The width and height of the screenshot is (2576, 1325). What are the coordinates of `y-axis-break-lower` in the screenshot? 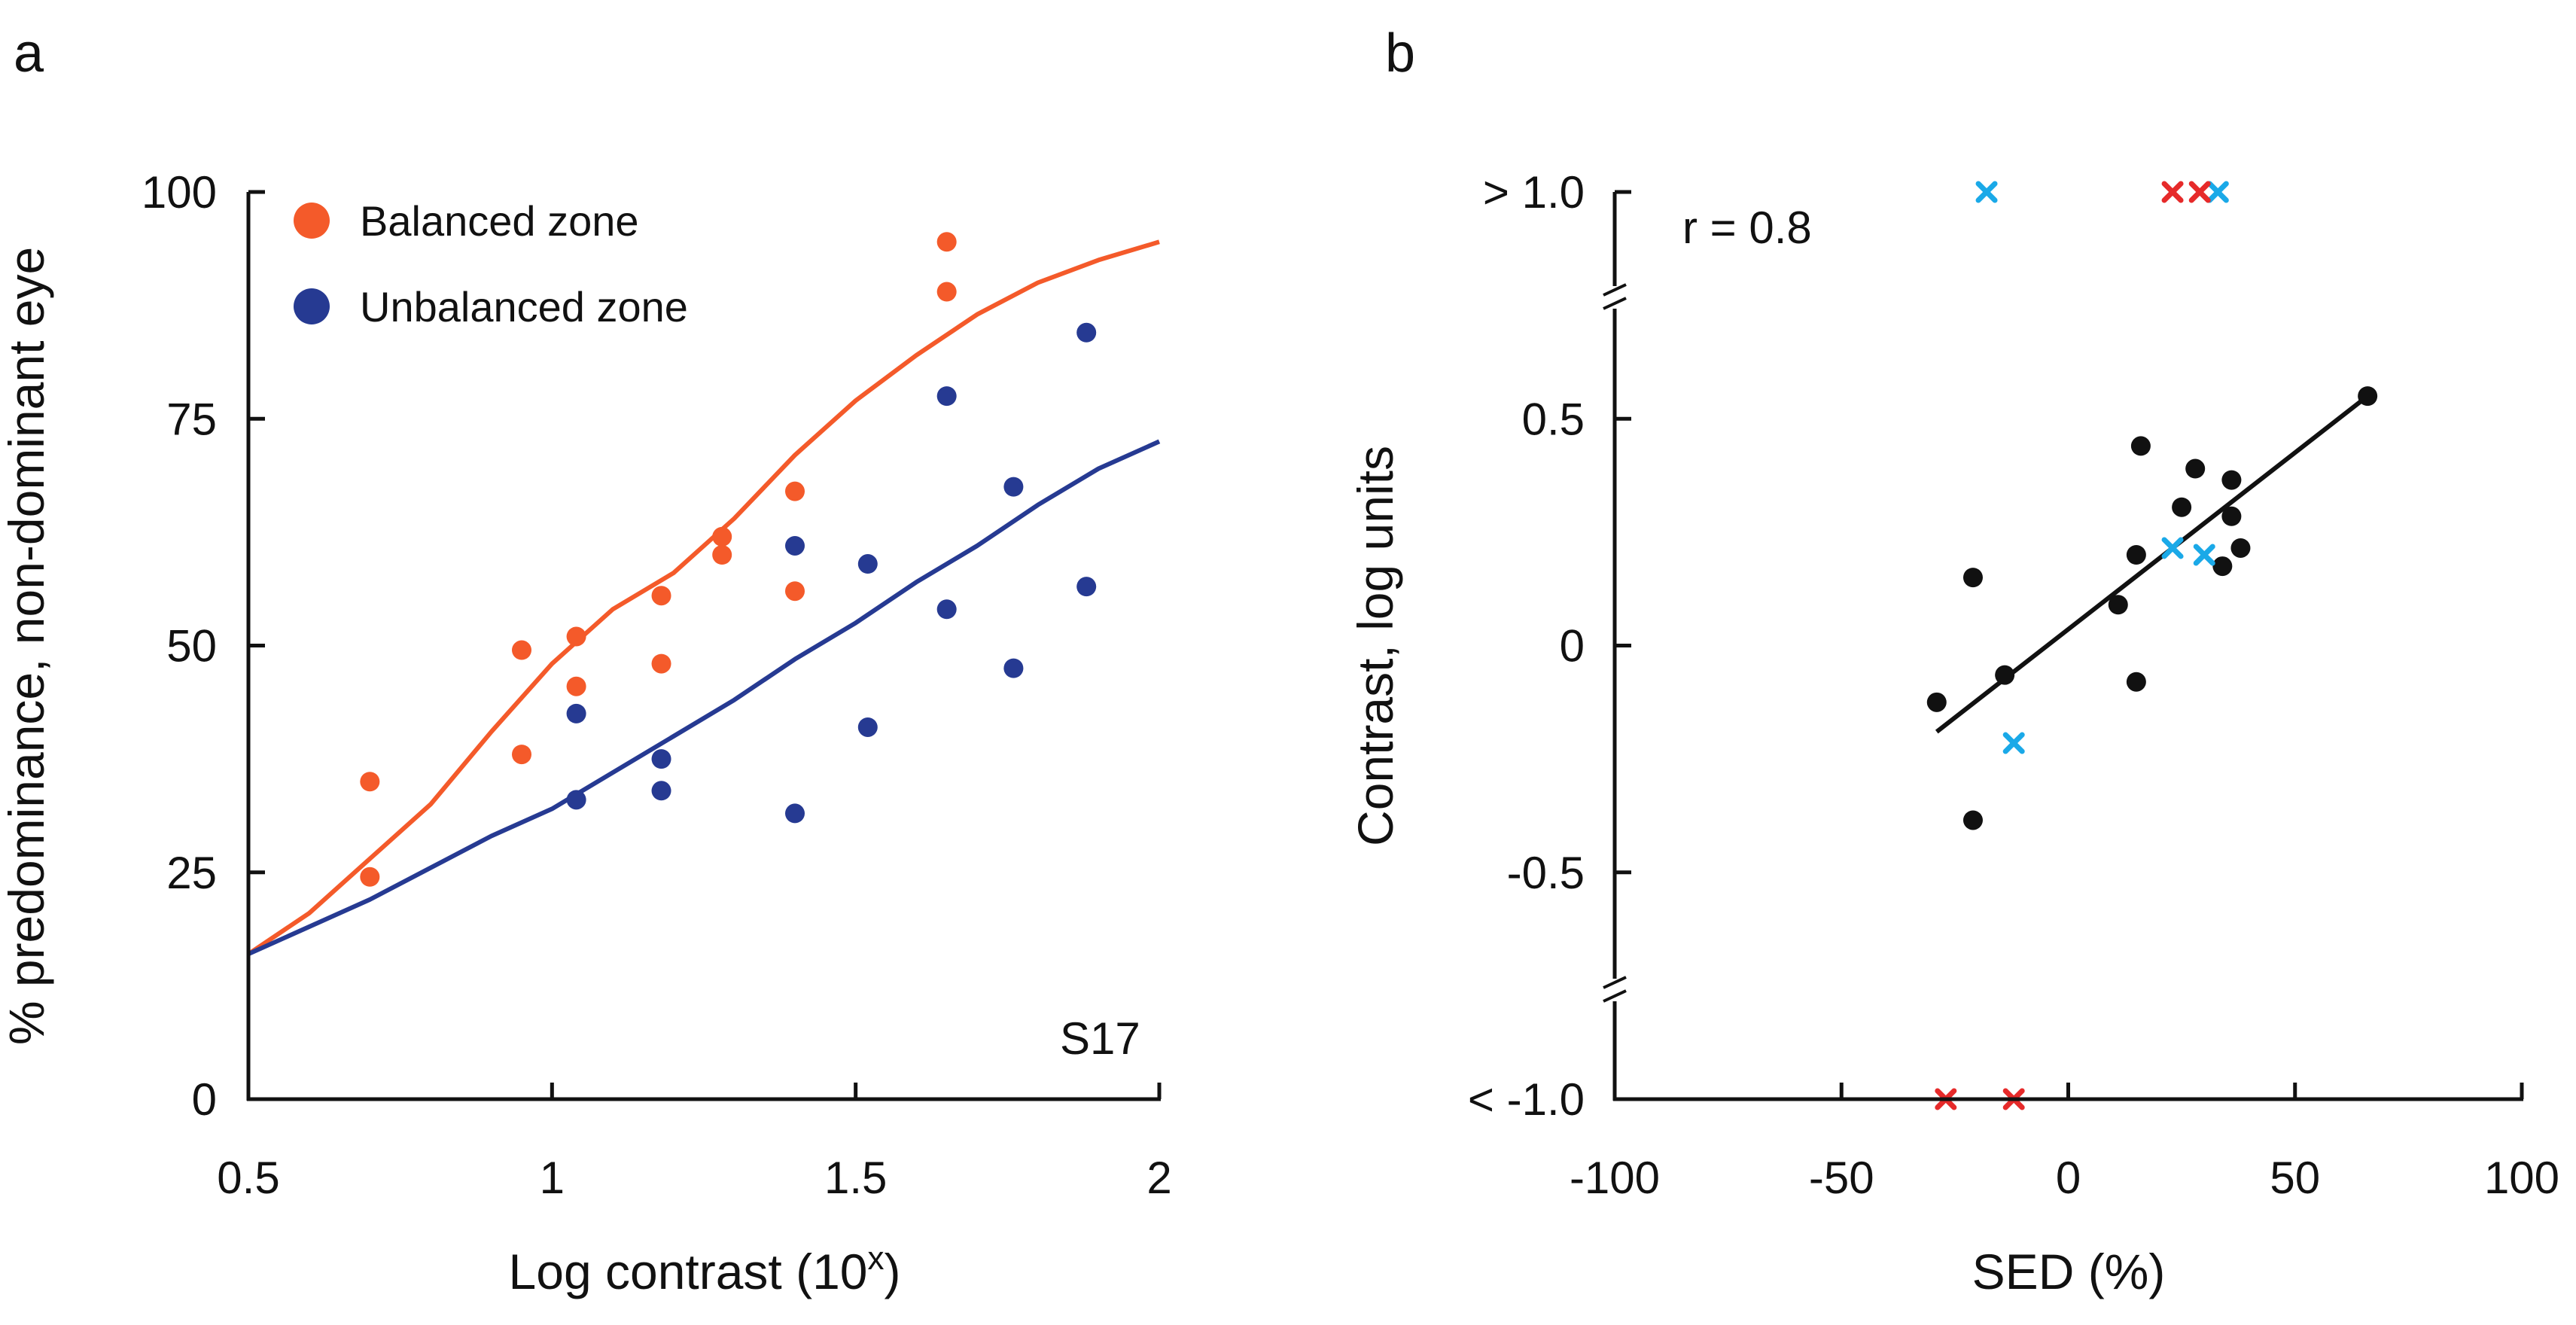 It's located at (1615, 989).